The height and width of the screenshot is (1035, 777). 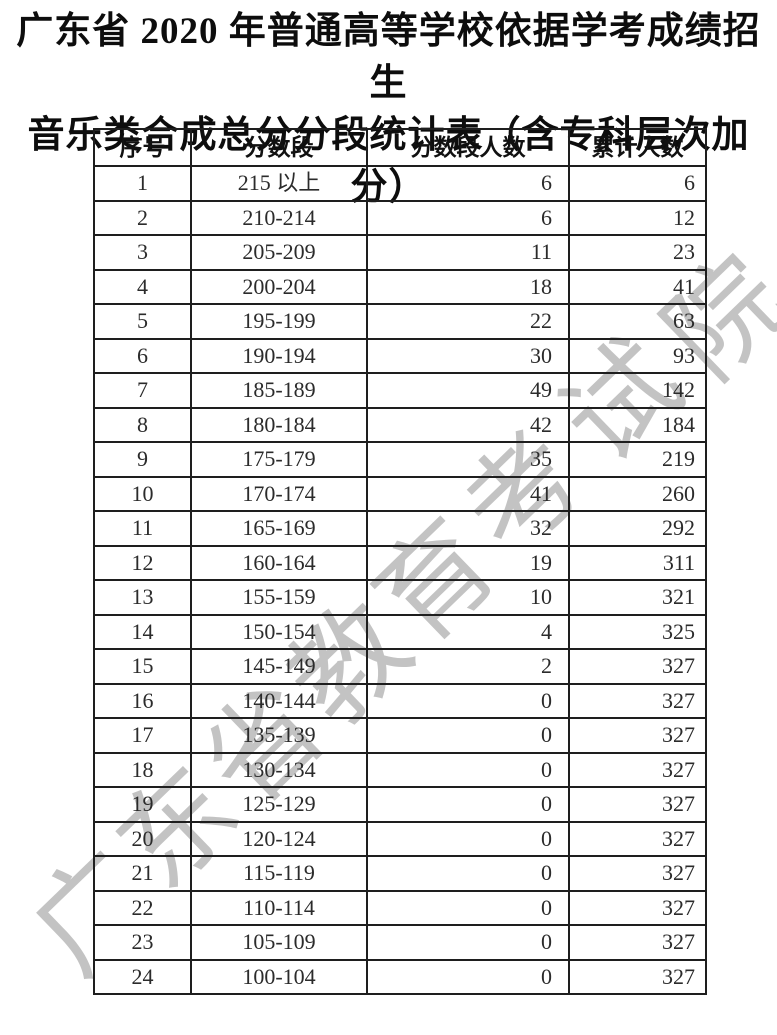 I want to click on table-cell: 219, so click(x=637, y=459).